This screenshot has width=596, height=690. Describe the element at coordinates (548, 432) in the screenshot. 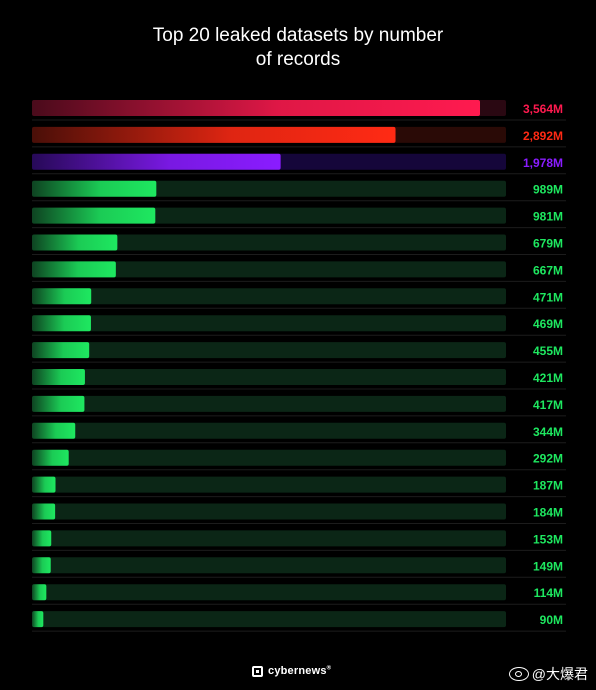

I see `bar-value-label: 344M` at that location.